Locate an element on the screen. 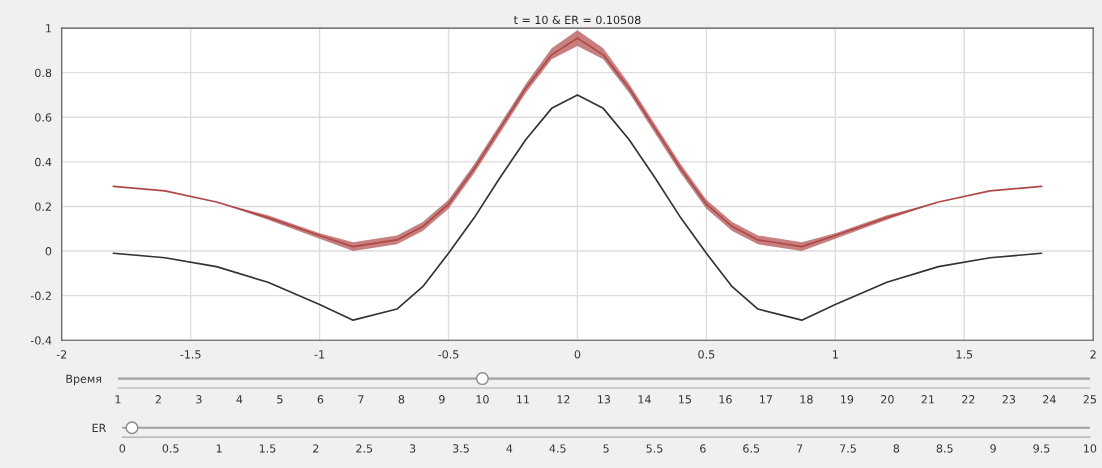 This screenshot has height=468, width=1102. x-tick-label: 19 is located at coordinates (847, 399).